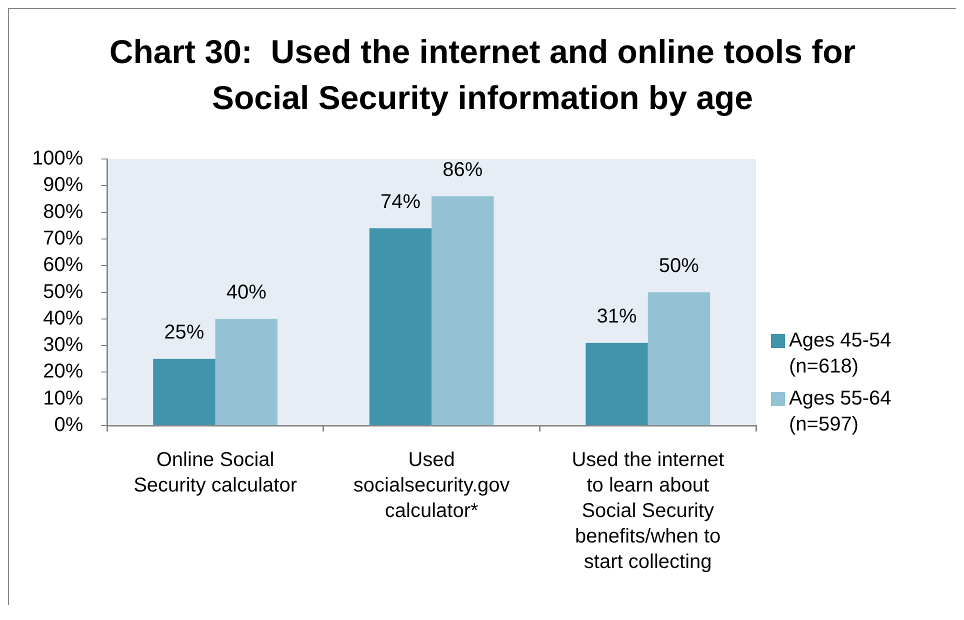 The height and width of the screenshot is (620, 964). I want to click on legend-label: Ages 55-64 (n=597), so click(840, 412).